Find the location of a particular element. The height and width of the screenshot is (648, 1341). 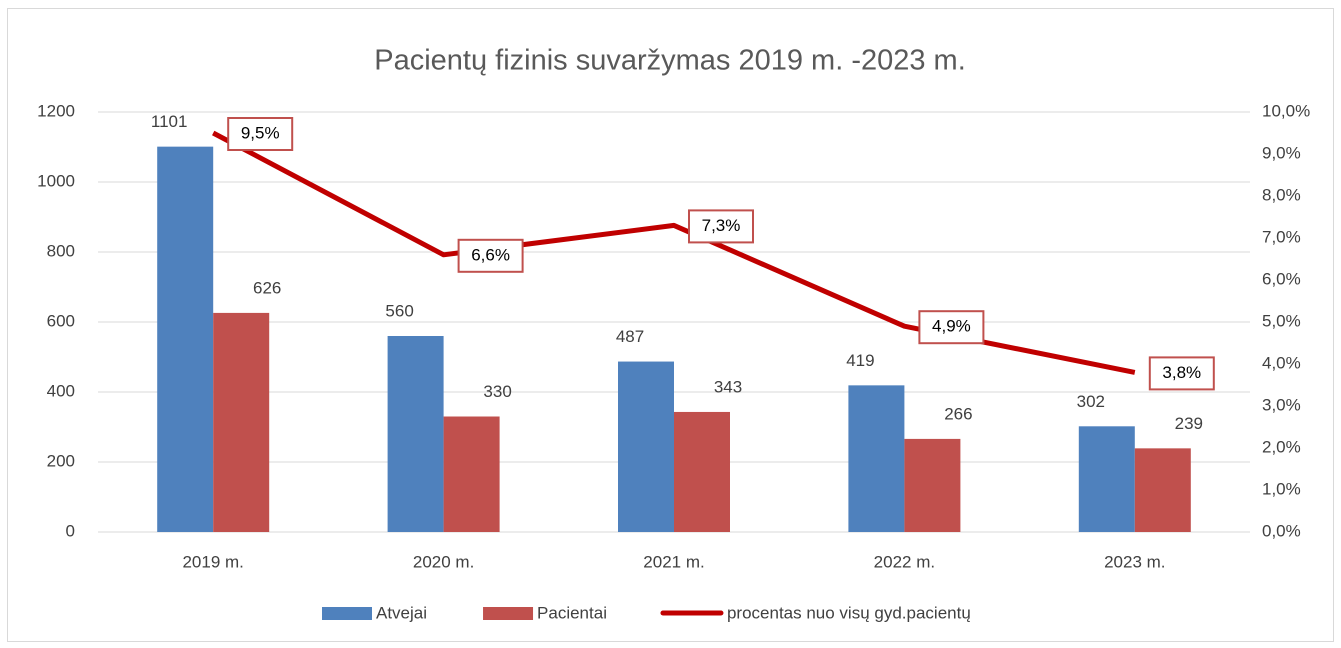

y-tick-label: 400 is located at coordinates (61, 390).